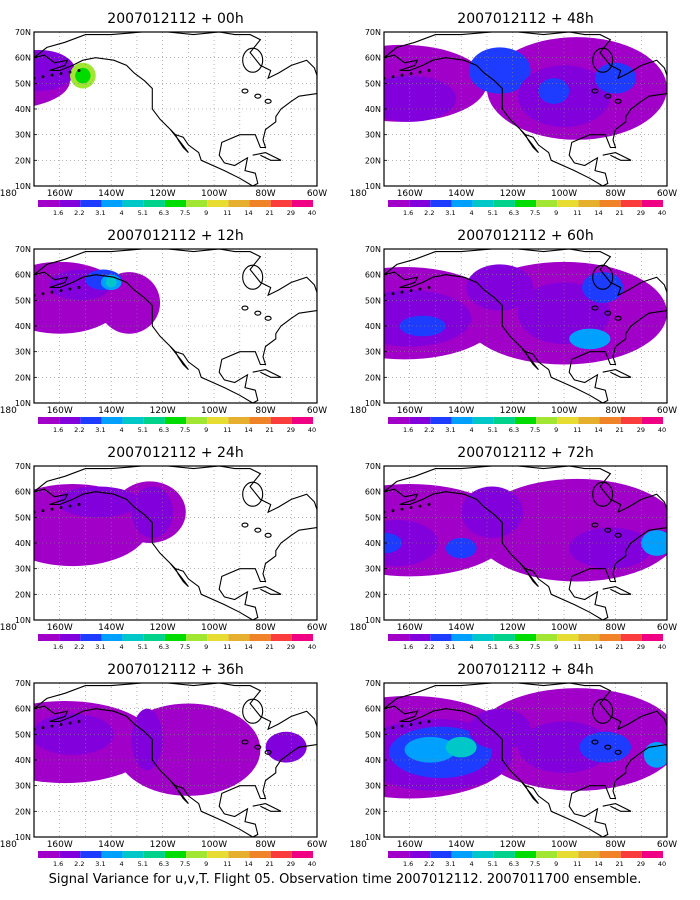 The height and width of the screenshot is (900, 700). What do you see at coordinates (23, 58) in the screenshot?
I see `lat-tick-label: 60N` at bounding box center [23, 58].